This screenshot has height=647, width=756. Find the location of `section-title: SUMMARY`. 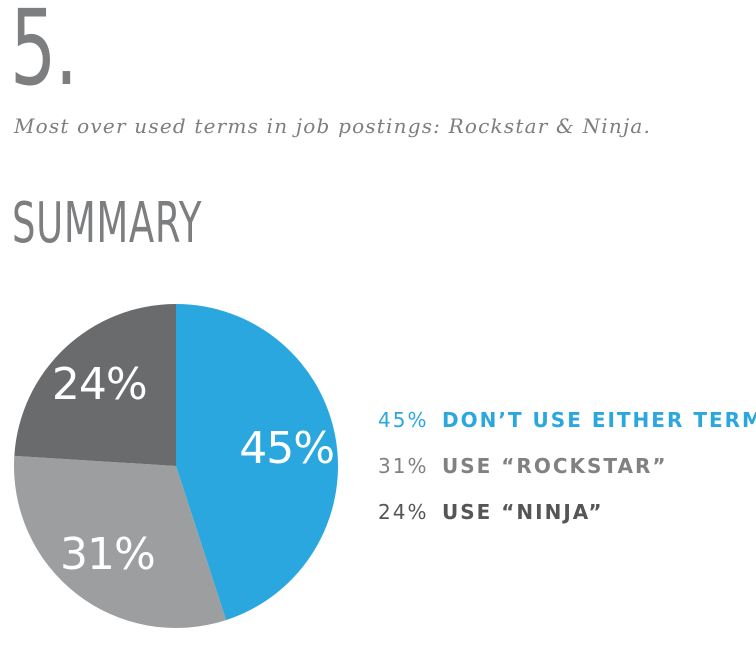

section-title: SUMMARY is located at coordinates (107, 223).